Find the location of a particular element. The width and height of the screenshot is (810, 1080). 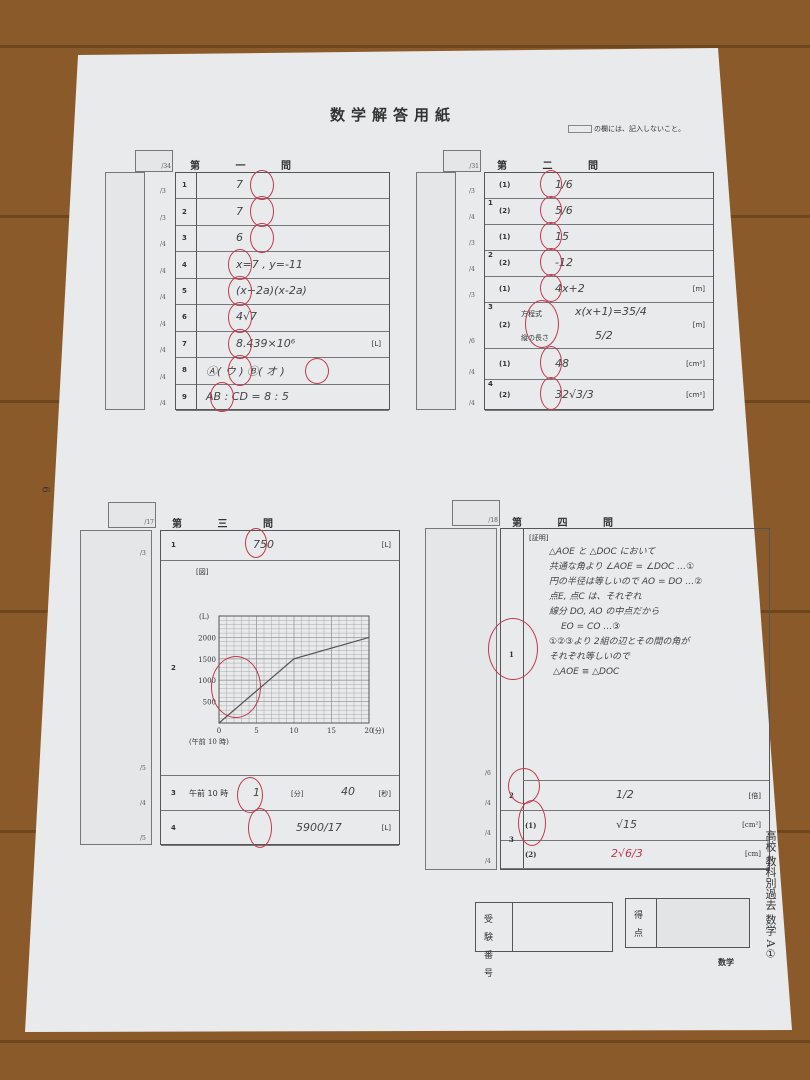

answer-text: 2√6/3 is located at coordinates (627, 853).